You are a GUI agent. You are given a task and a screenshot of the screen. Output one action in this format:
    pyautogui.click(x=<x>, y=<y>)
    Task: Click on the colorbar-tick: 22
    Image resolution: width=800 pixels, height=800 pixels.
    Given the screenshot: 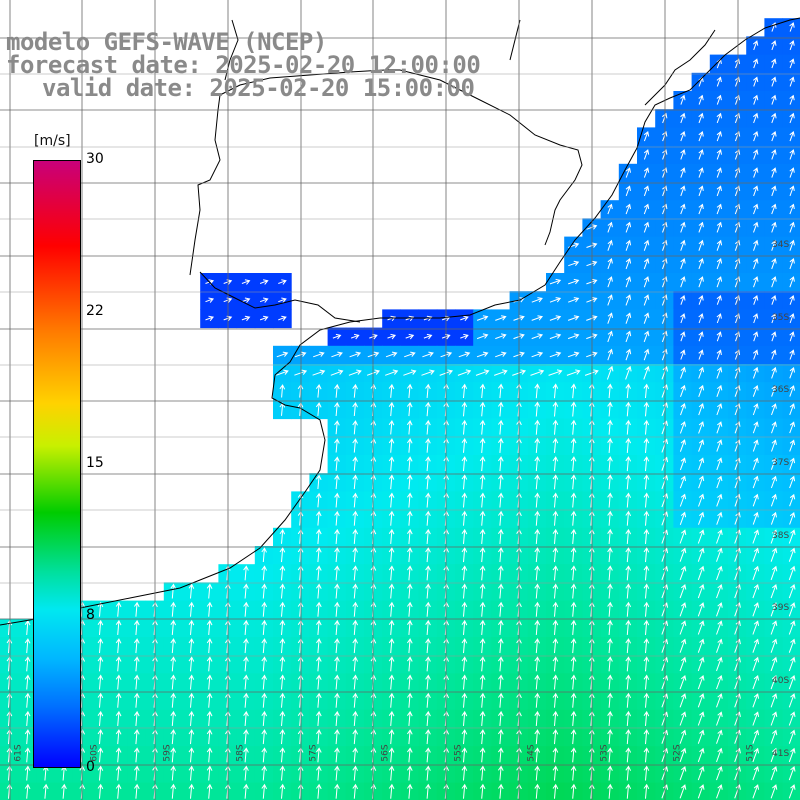 What is the action you would take?
    pyautogui.click(x=95, y=311)
    